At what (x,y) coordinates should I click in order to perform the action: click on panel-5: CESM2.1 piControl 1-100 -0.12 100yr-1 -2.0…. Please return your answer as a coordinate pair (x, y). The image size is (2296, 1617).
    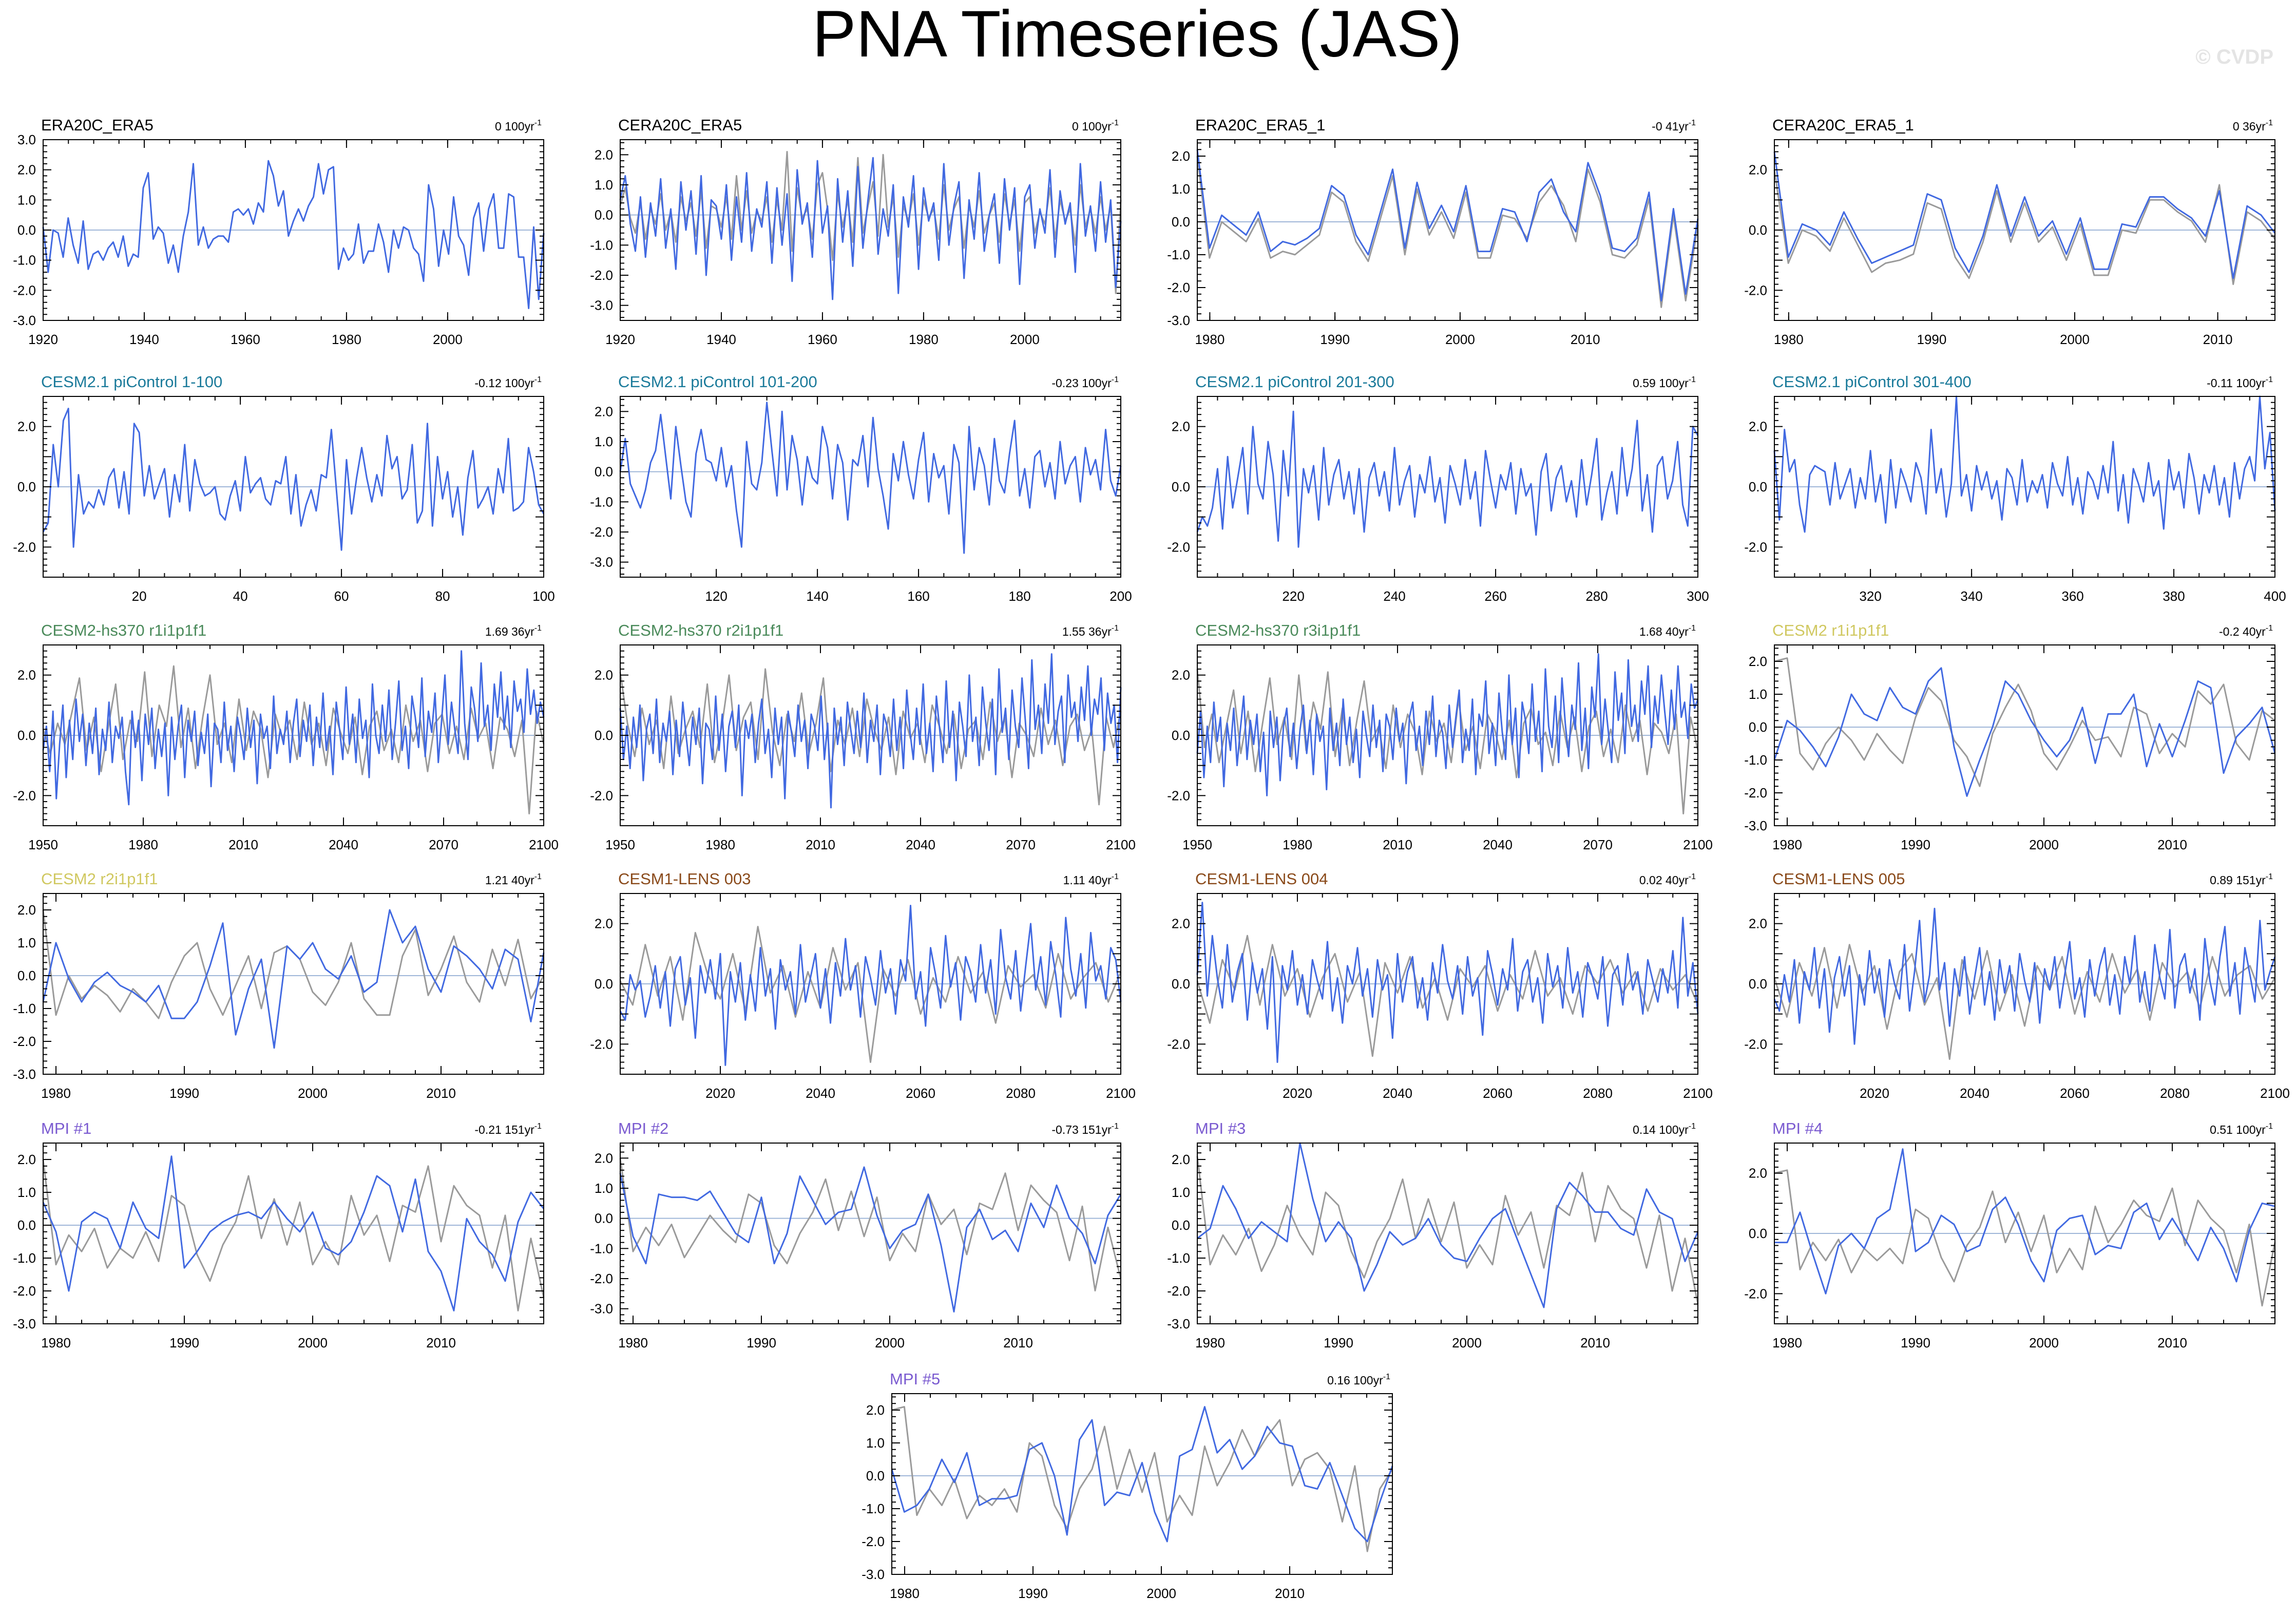
    Looking at the image, I should click on (284, 489).